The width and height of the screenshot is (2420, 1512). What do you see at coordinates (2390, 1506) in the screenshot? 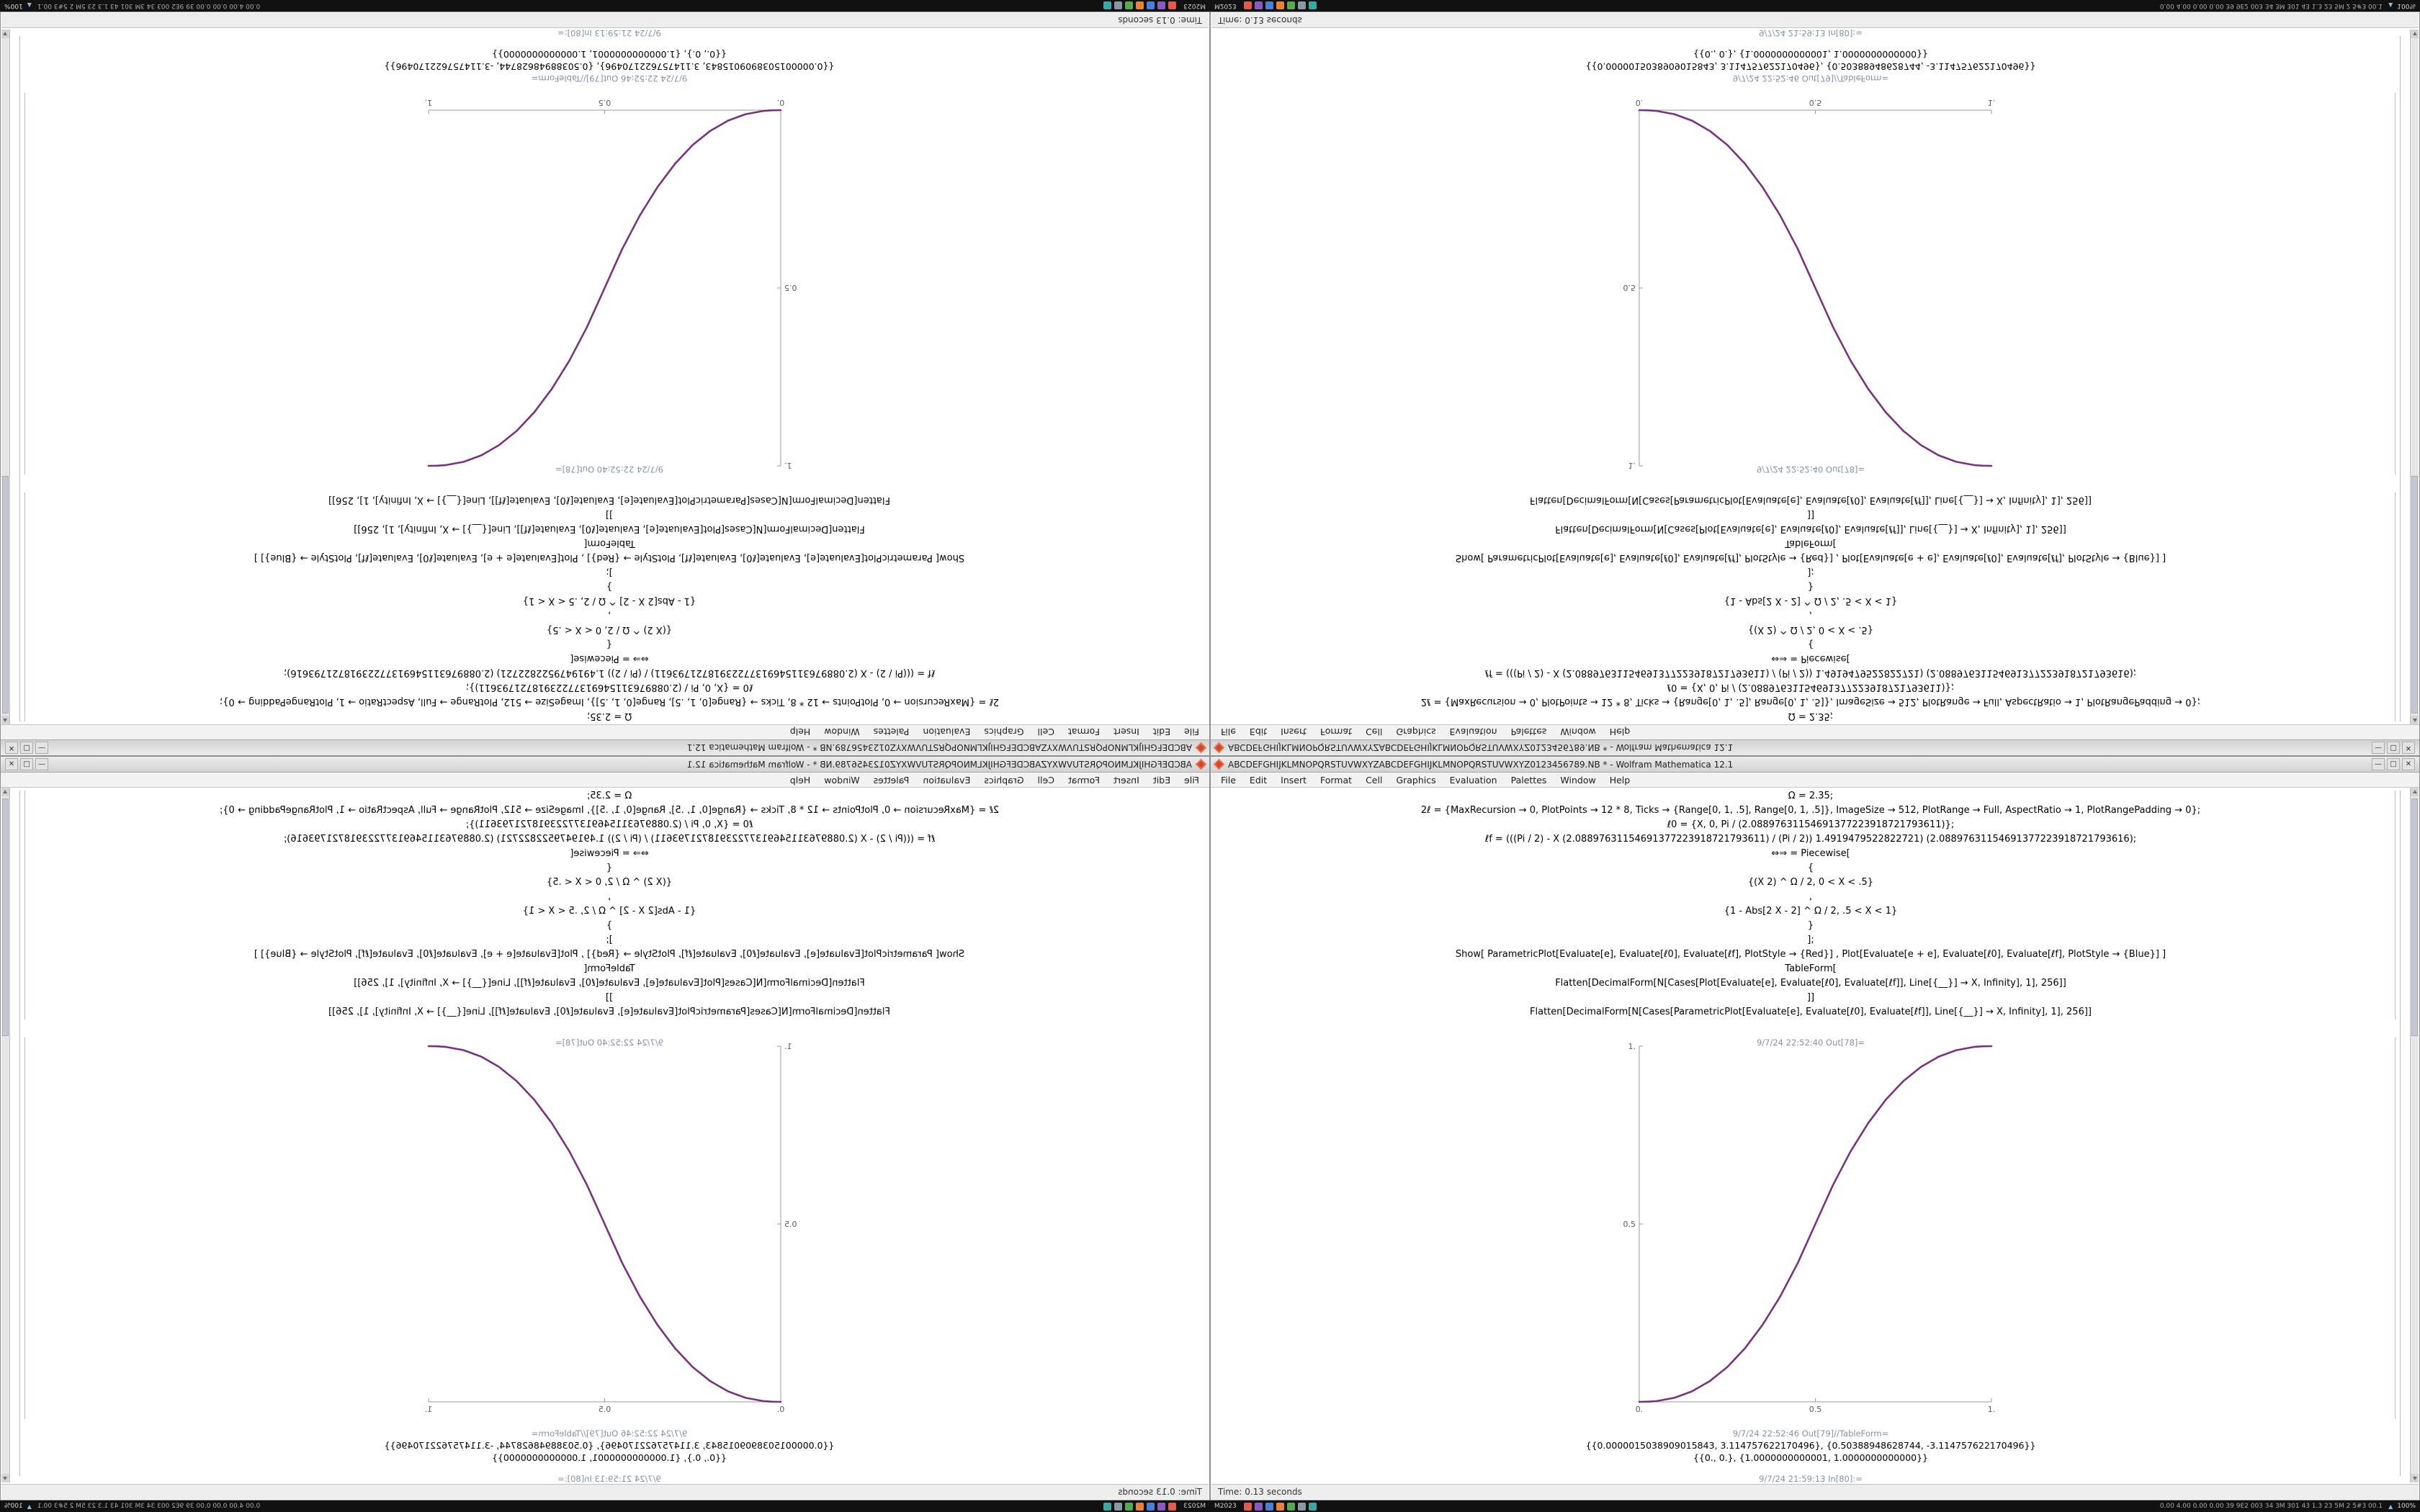
I see `tray-expand-icon: ▲` at bounding box center [2390, 1506].